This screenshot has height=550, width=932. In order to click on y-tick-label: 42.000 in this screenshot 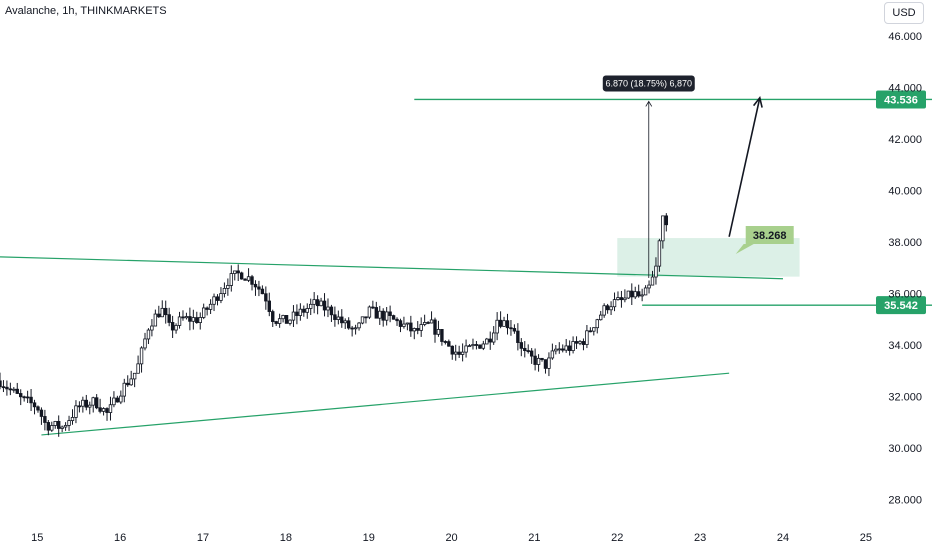, I will do `click(905, 140)`.